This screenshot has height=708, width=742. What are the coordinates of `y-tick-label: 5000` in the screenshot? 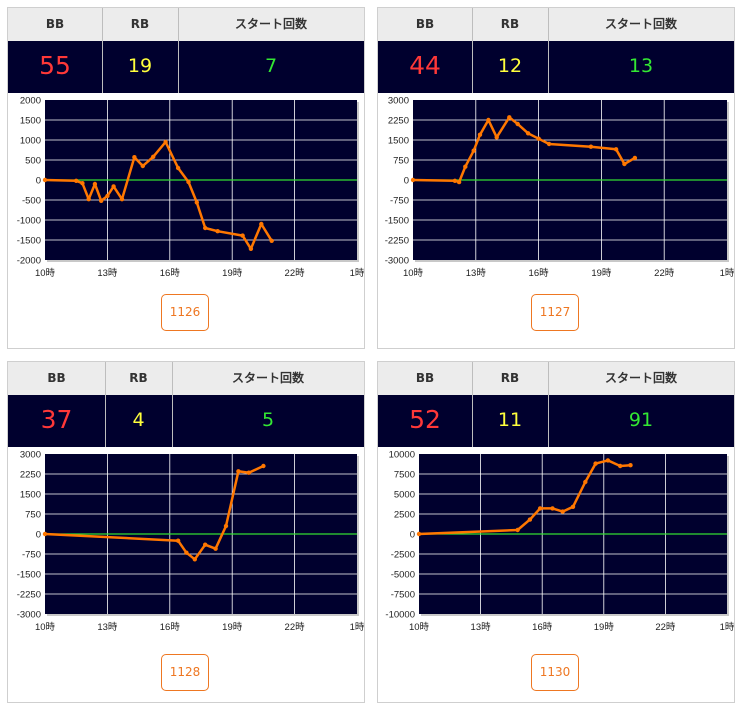 It's located at (404, 495).